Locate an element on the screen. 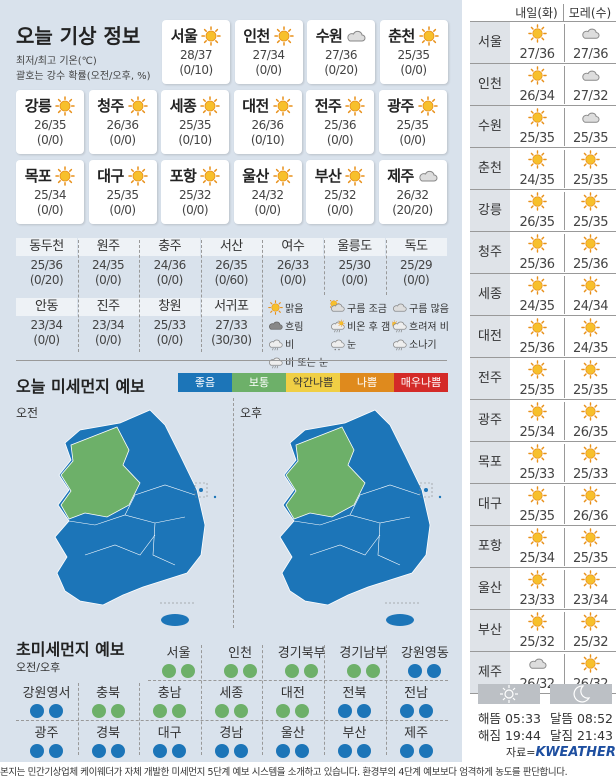 The width and height of the screenshot is (616, 779). koweather-logo: KWEATHER is located at coordinates (575, 752).